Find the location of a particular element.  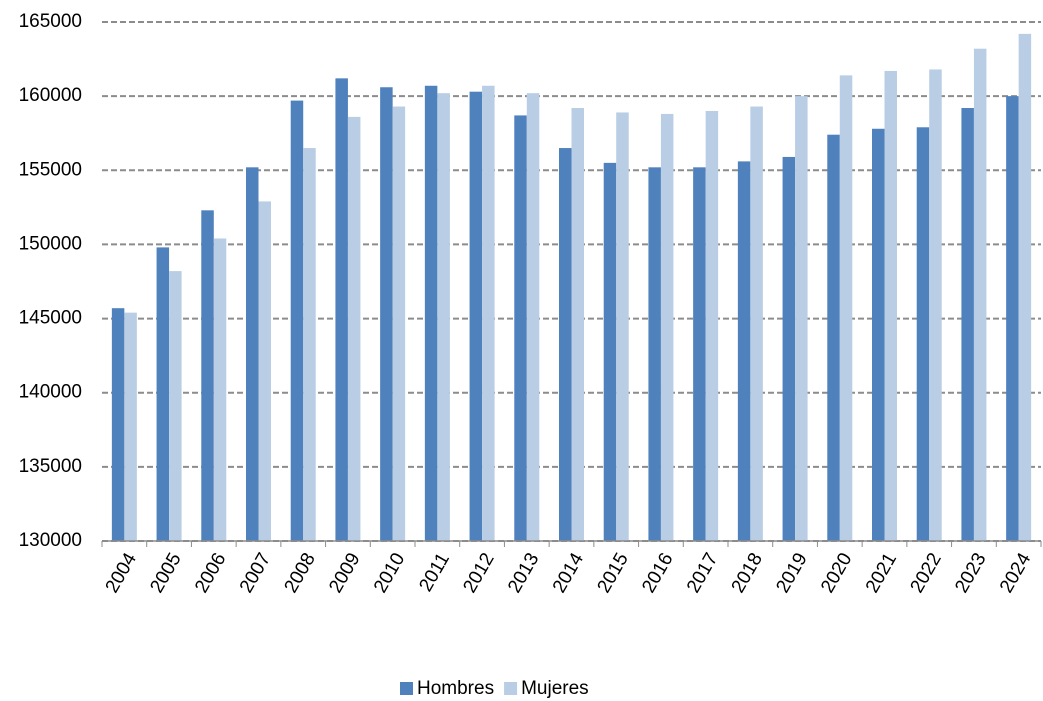

y-tick-label: 150000 is located at coordinates (50, 243).